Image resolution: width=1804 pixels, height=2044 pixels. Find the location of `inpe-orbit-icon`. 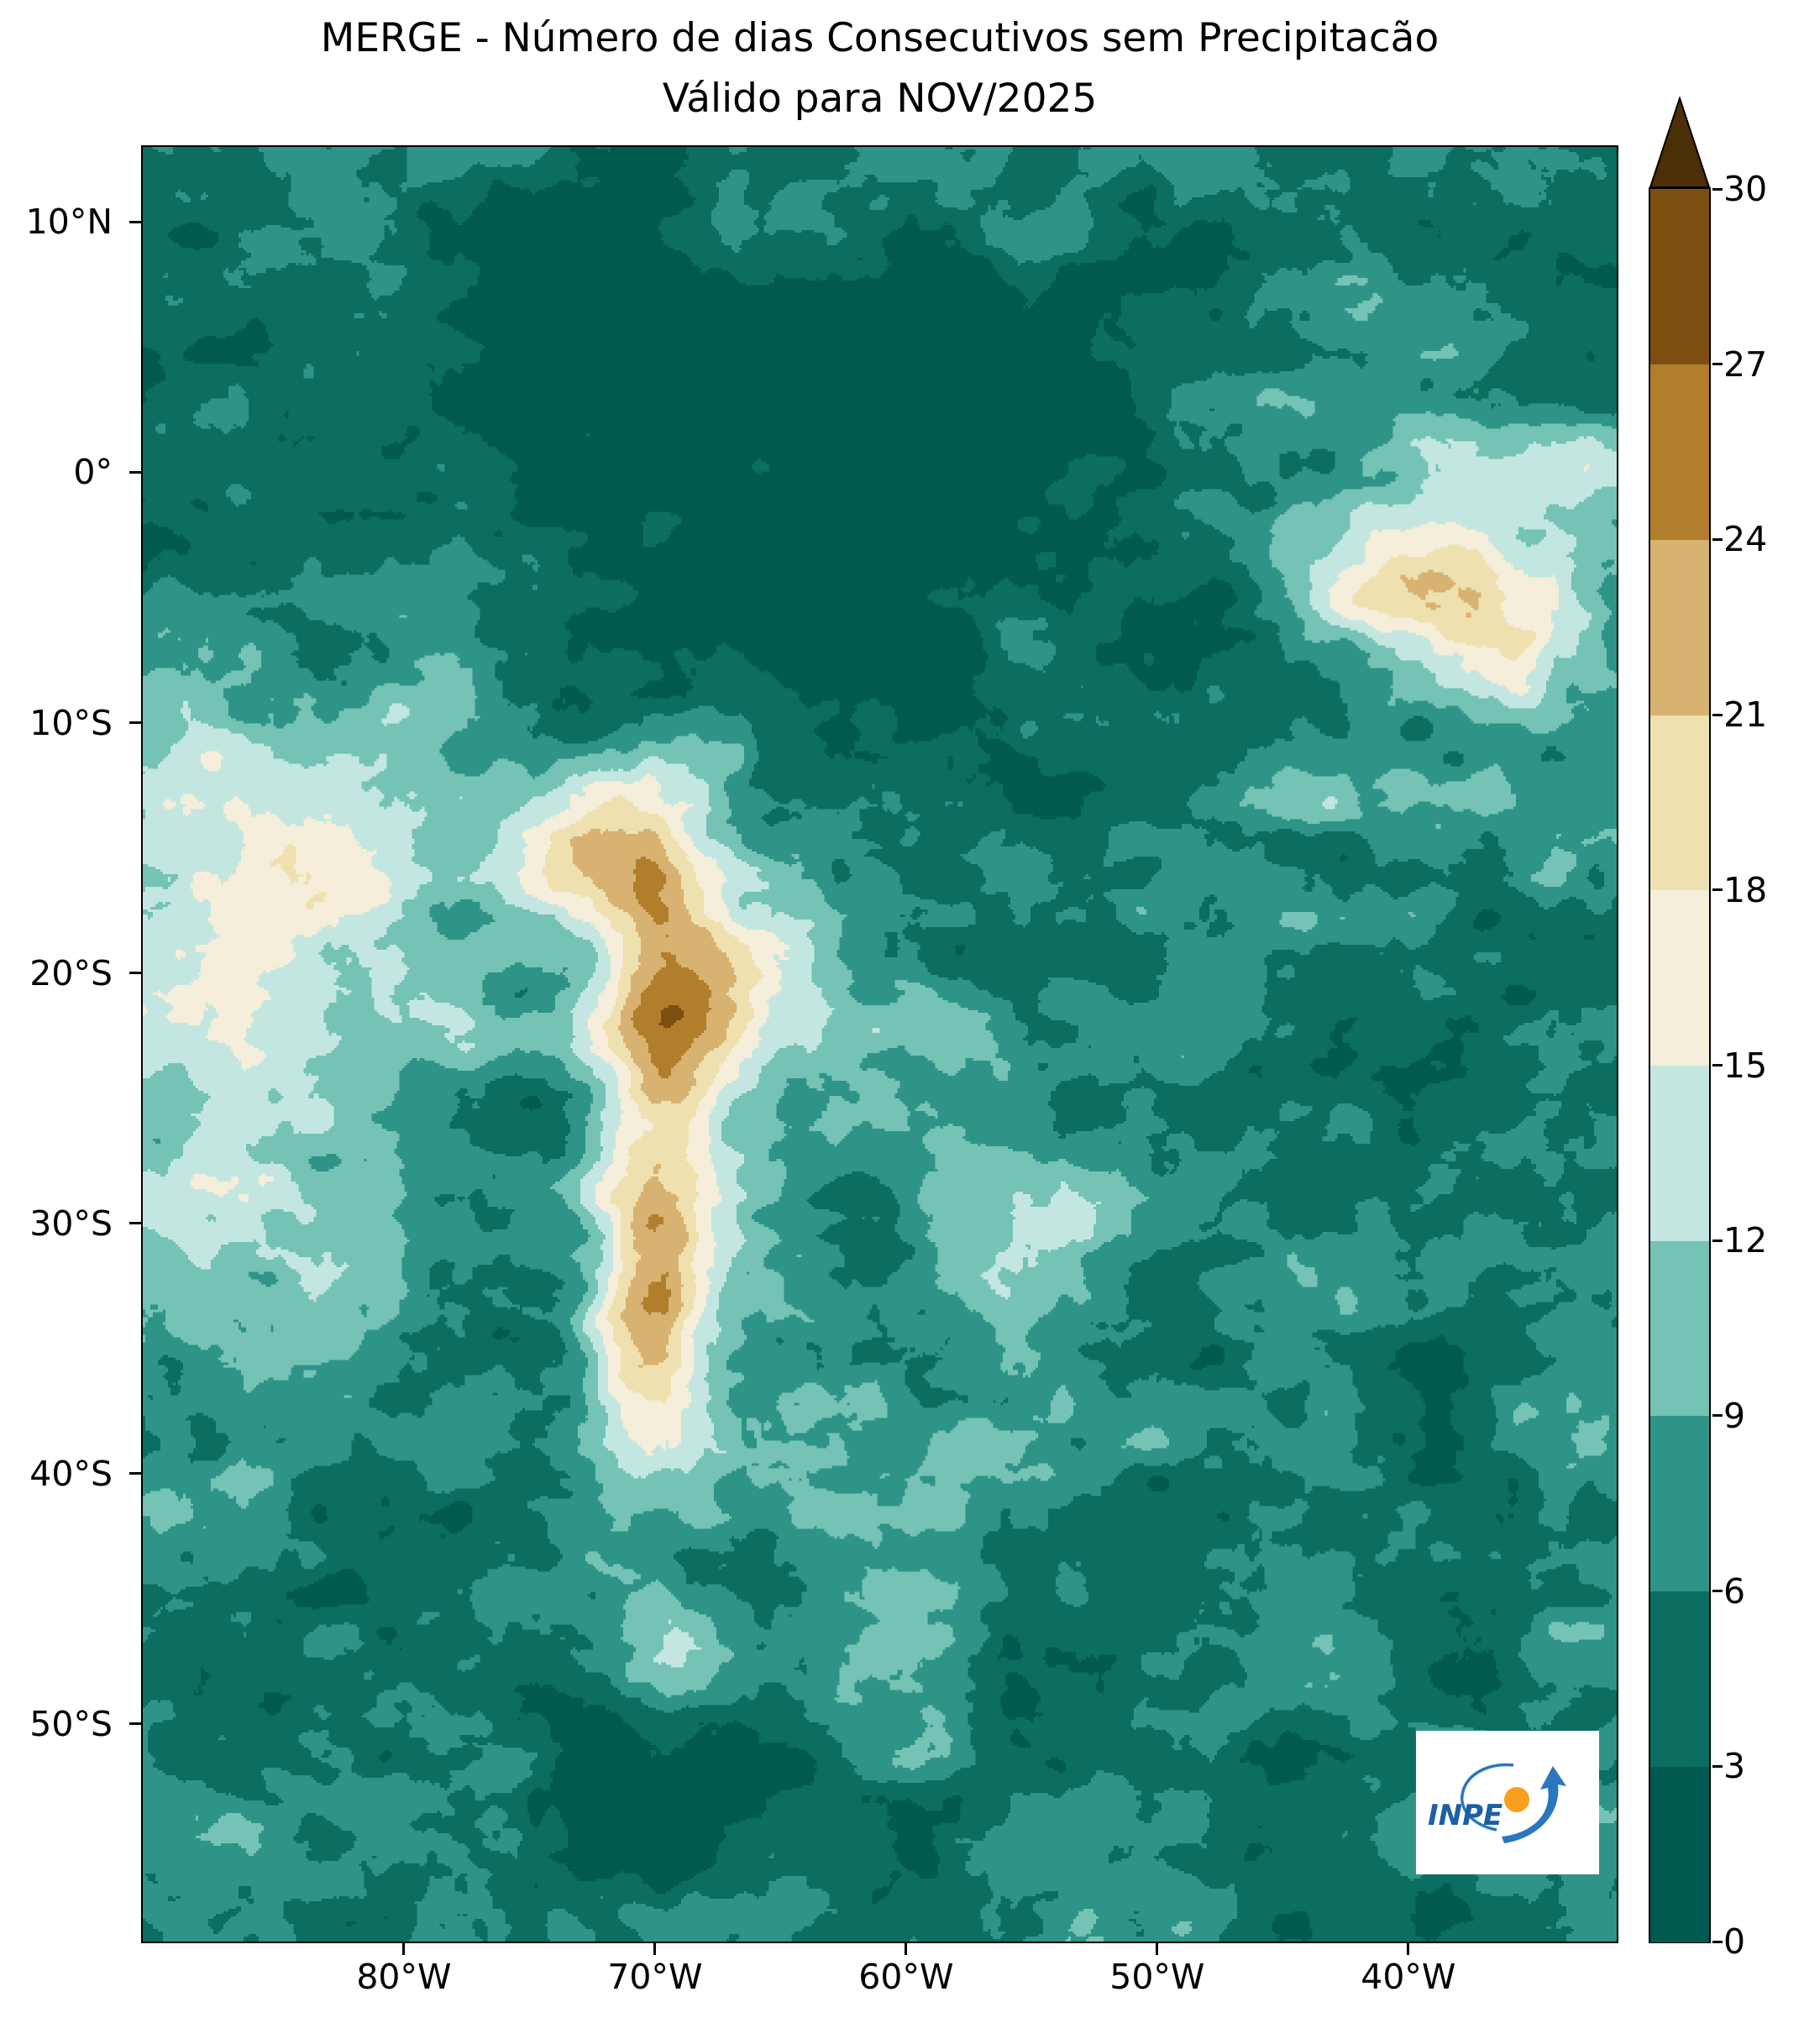

inpe-orbit-icon is located at coordinates (1487, 1797).